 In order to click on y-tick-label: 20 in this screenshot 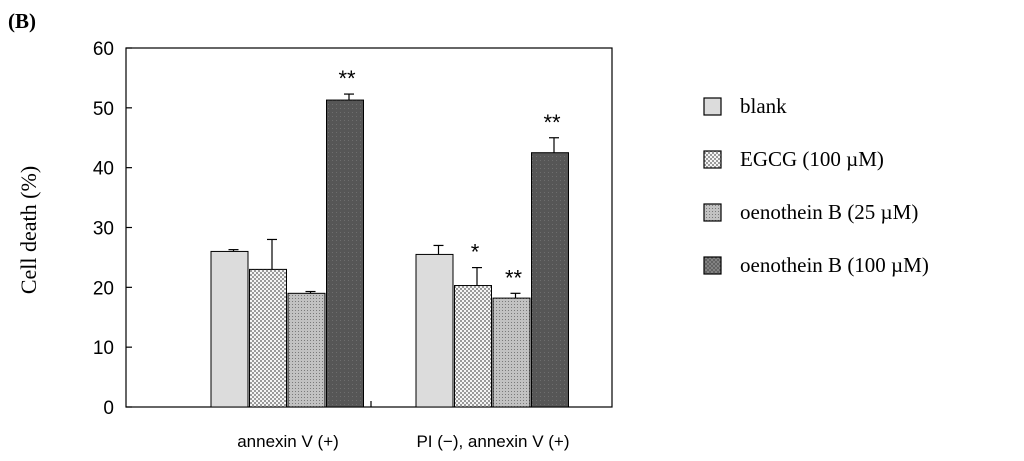, I will do `click(103, 288)`.